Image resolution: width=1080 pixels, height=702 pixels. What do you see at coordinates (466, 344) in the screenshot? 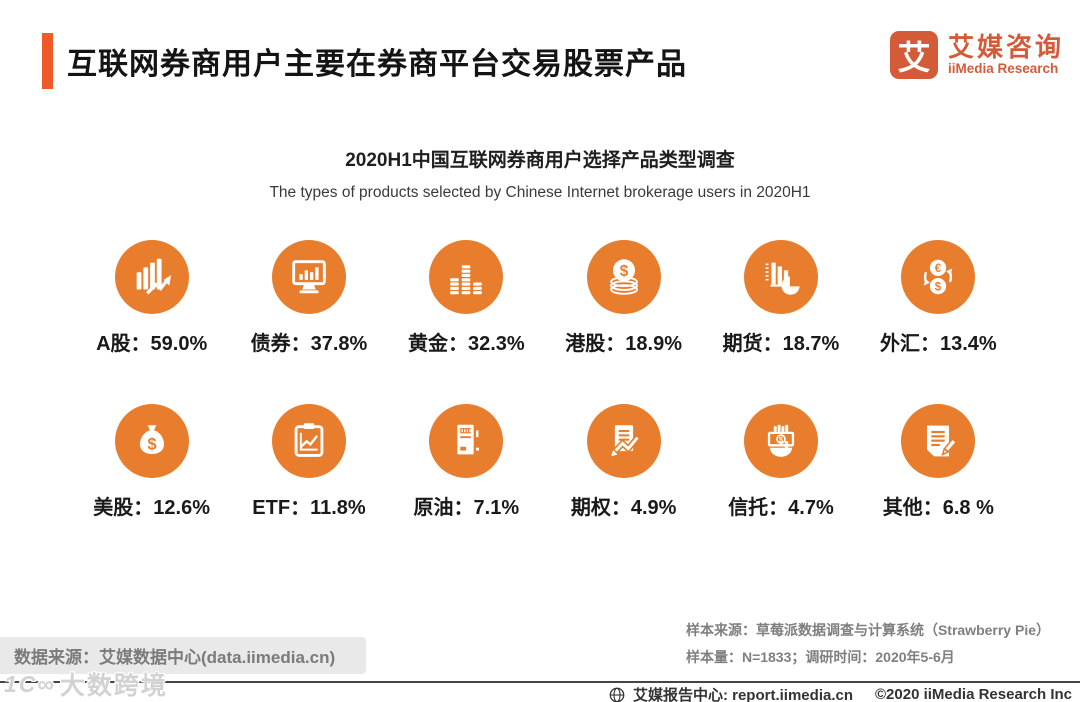
I see `product-label: 黄金：32.3%` at bounding box center [466, 344].